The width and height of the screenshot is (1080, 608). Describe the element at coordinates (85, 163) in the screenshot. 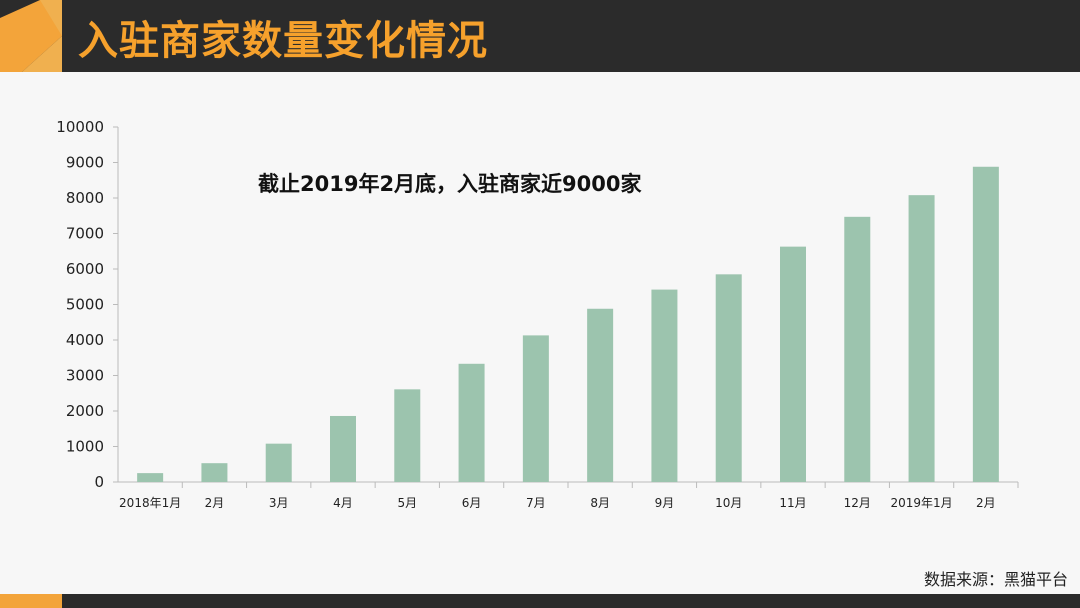

I see `y-tick-label: 9000` at that location.